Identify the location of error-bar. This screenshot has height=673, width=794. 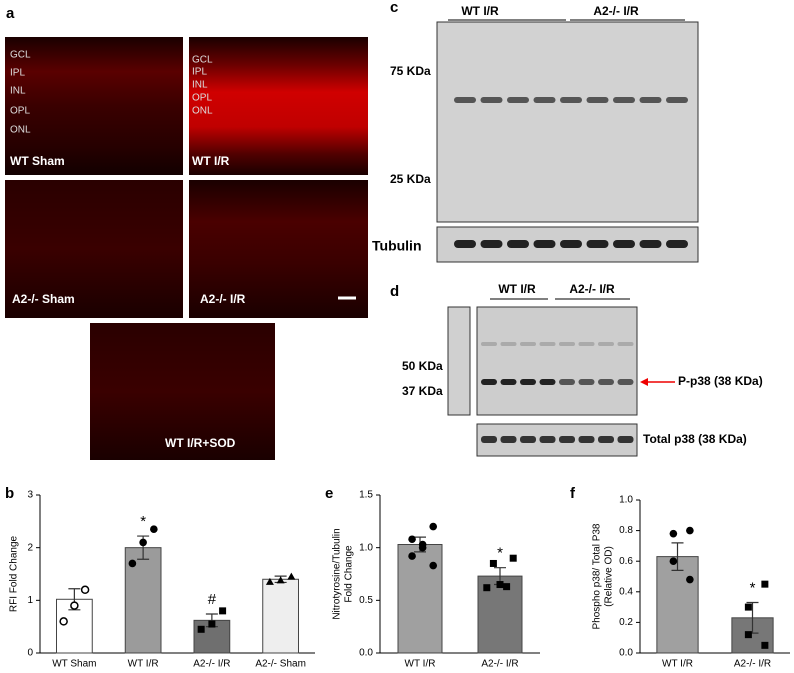
(677, 556).